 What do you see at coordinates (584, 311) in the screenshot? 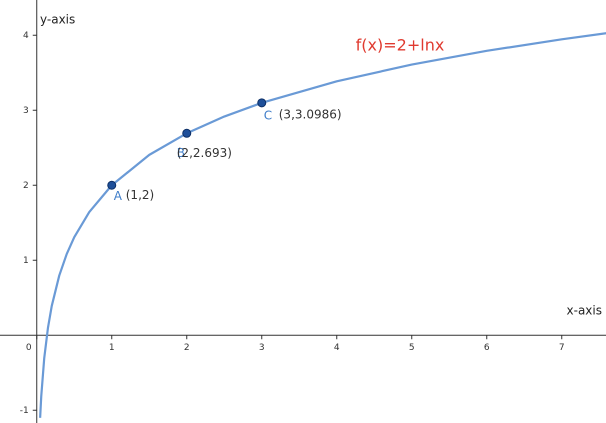
I see `x-axis-label: x-axis` at bounding box center [584, 311].